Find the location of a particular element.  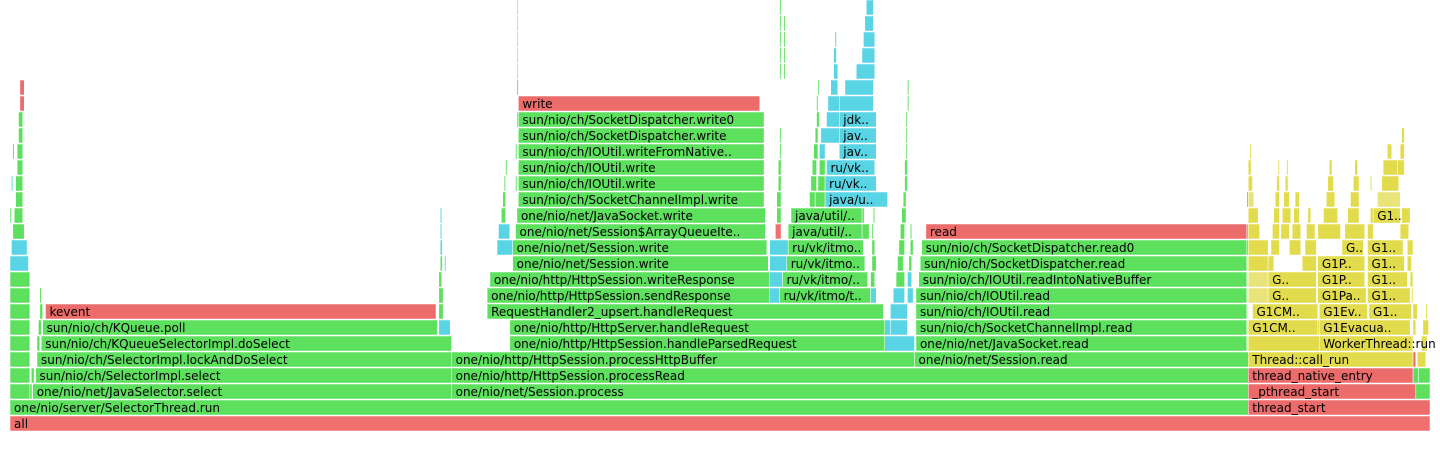

flame-frame-ru-vk-itmo: ru/vk/itmo/.. is located at coordinates (825, 279).